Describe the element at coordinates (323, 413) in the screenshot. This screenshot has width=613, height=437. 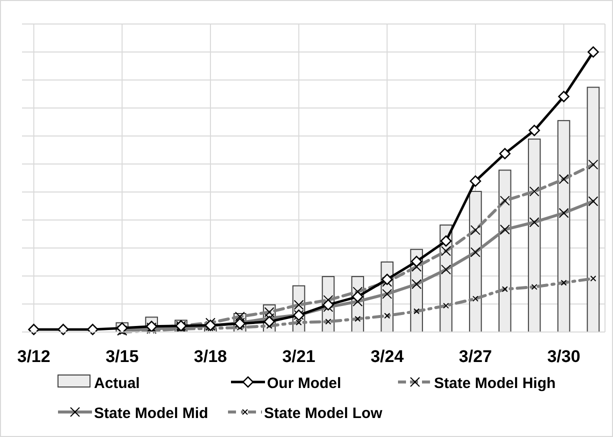
I see `legend-label: State Model Low` at that location.